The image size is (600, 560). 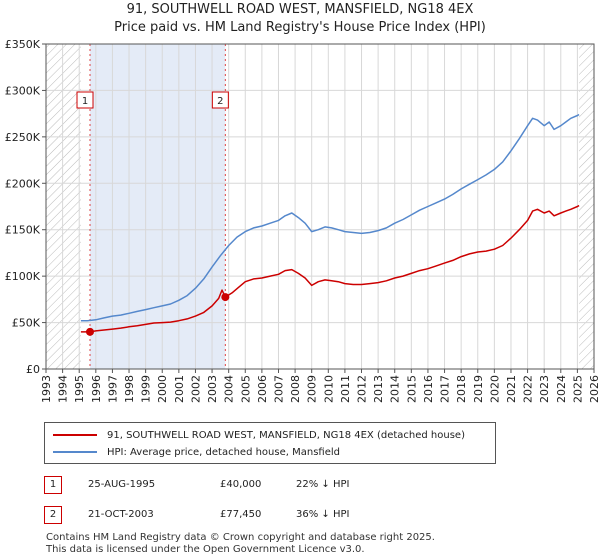 I want to click on y-tick-label: £150K, so click(x=23, y=230).